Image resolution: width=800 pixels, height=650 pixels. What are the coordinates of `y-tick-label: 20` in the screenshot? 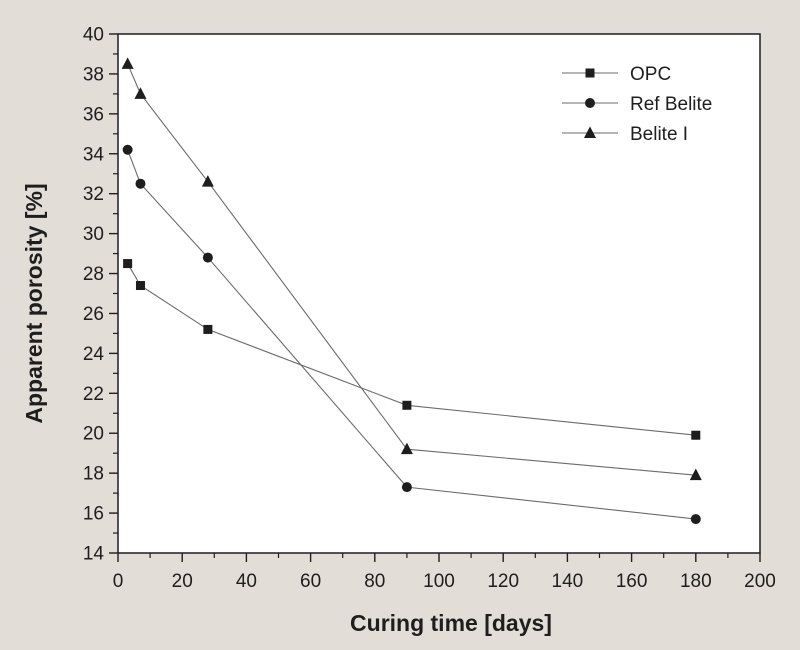 It's located at (93, 434).